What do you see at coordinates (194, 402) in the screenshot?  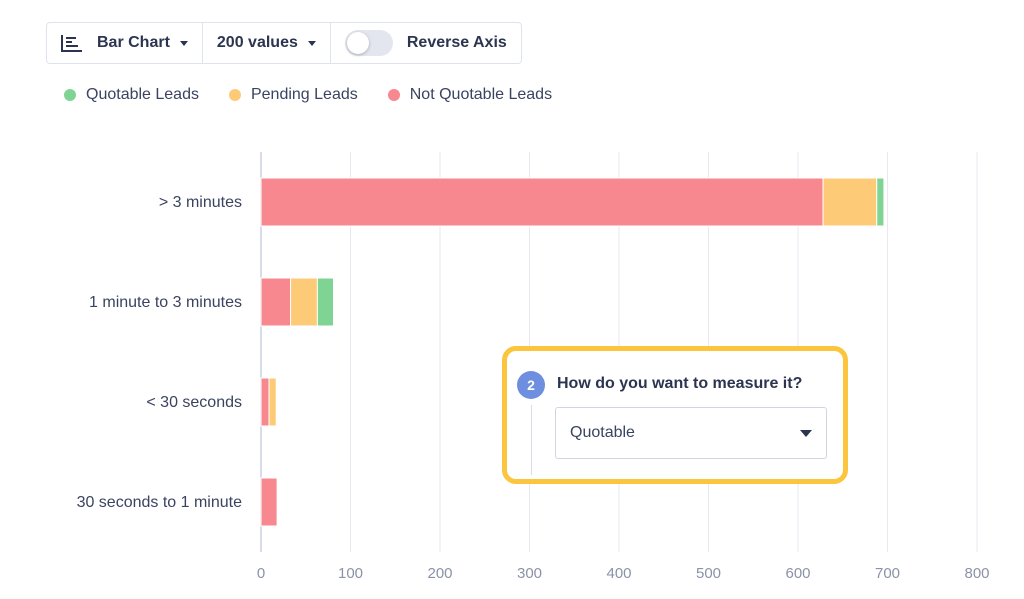 I see `category-label: < 30 seconds` at bounding box center [194, 402].